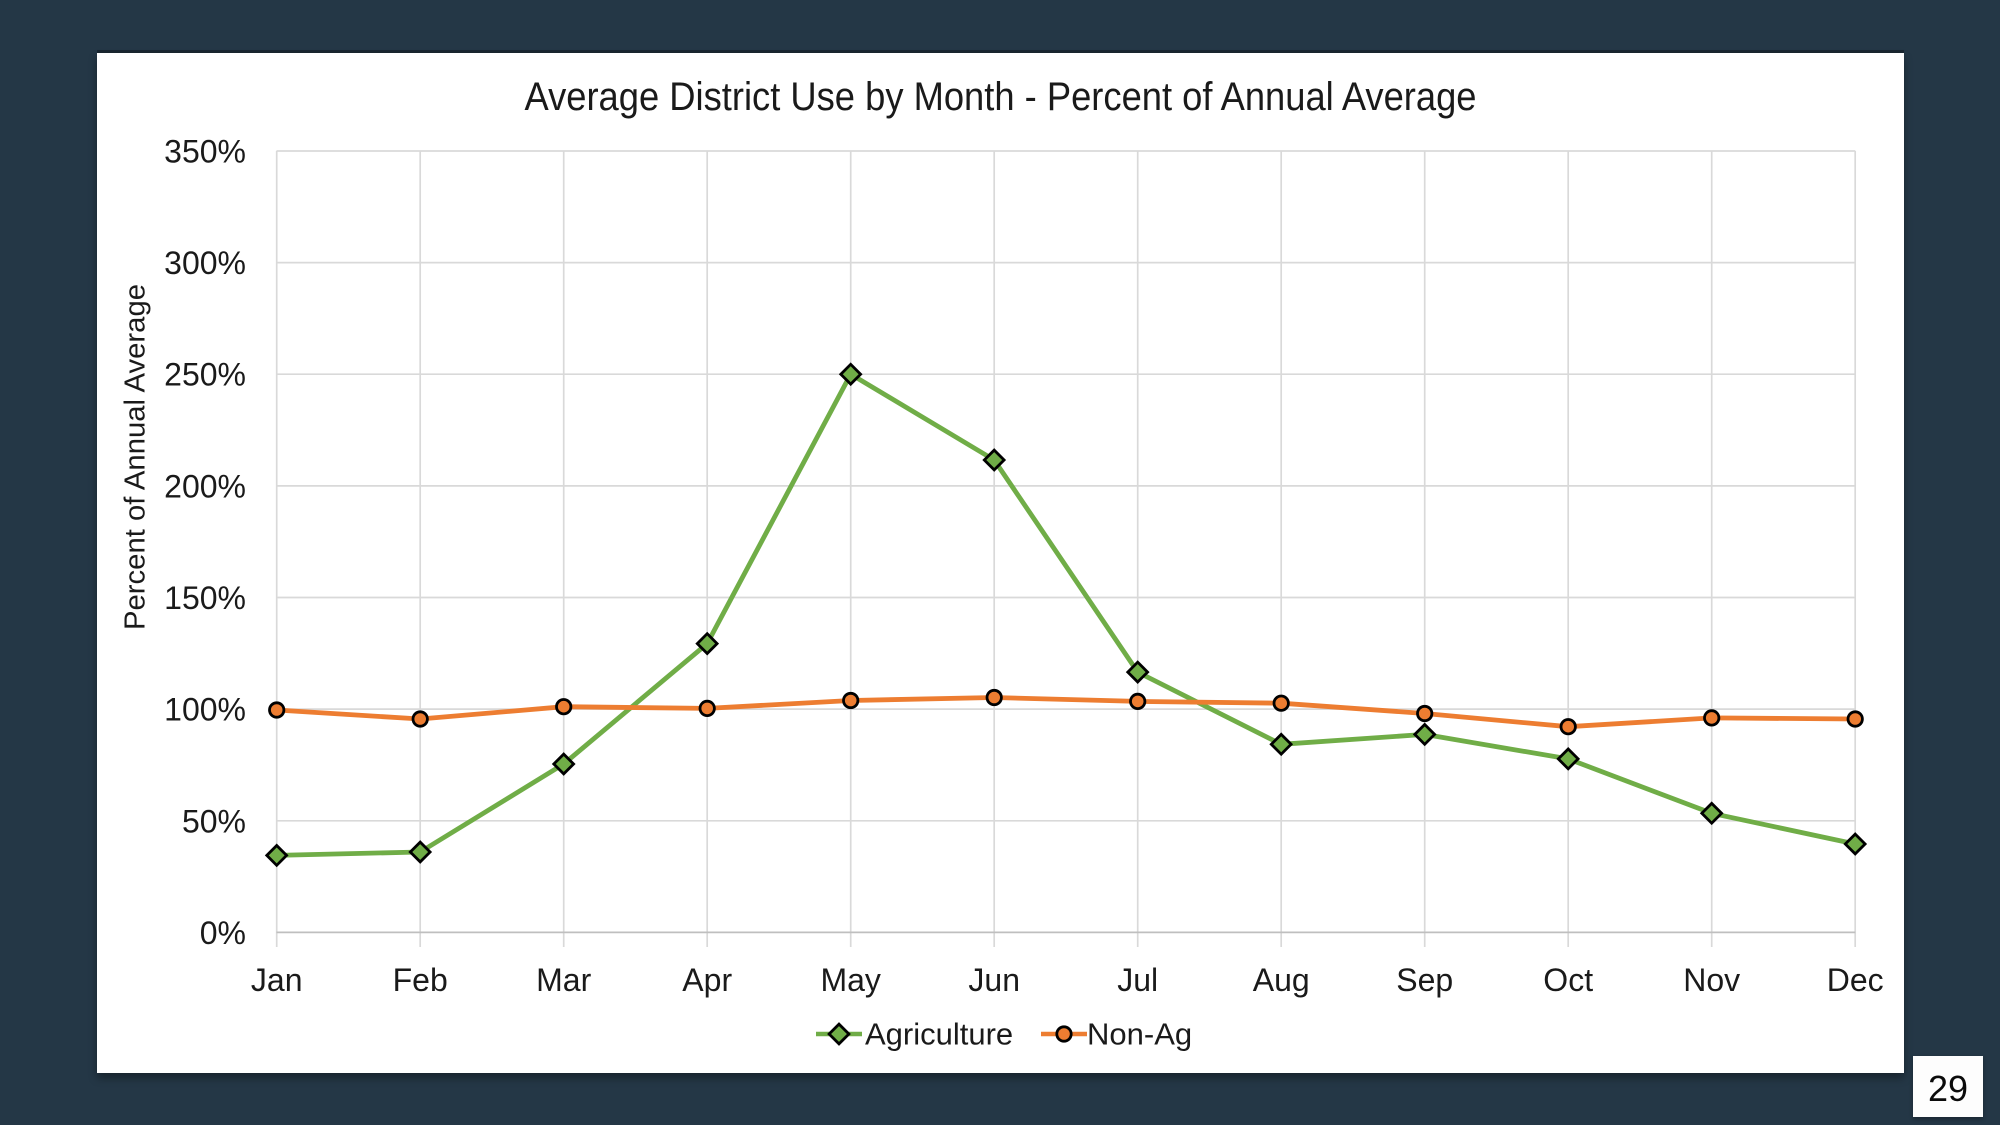  I want to click on svg-text: Aug, so click(1281, 980).